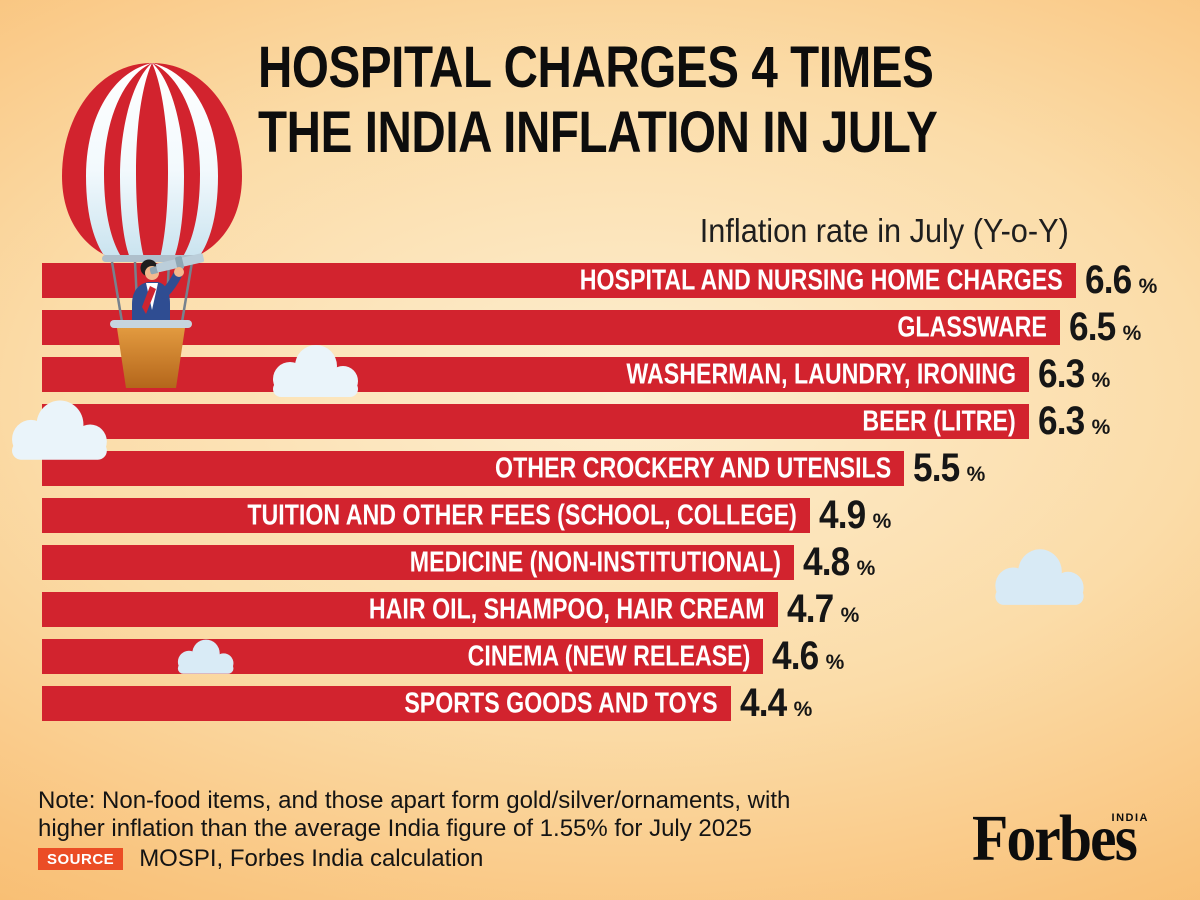 This screenshot has width=1200, height=900. I want to click on bar-row: HAIR OIL, SHAMPOO, HAIR CREAM 4.7%, so click(450, 609).